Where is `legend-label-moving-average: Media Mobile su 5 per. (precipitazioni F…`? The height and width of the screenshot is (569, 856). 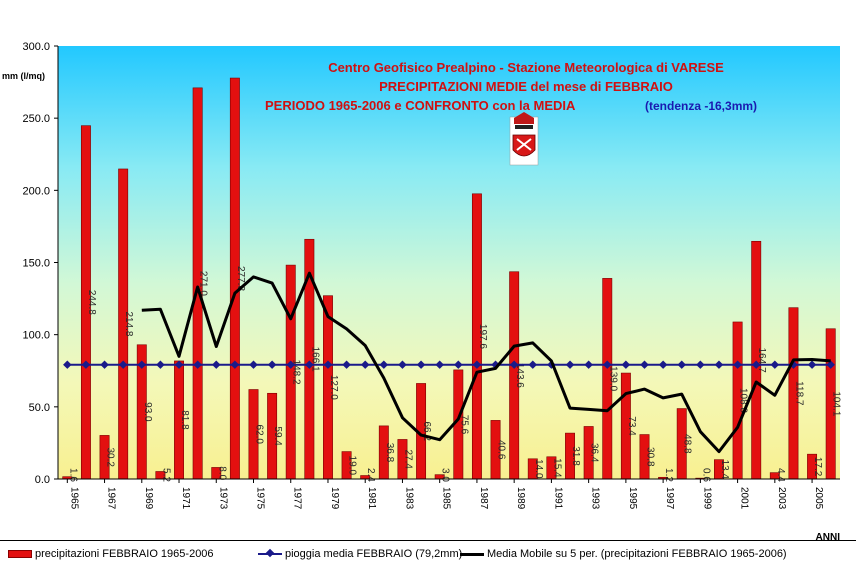 legend-label-moving-average: Media Mobile su 5 per. (precipitazioni F… is located at coordinates (637, 554).